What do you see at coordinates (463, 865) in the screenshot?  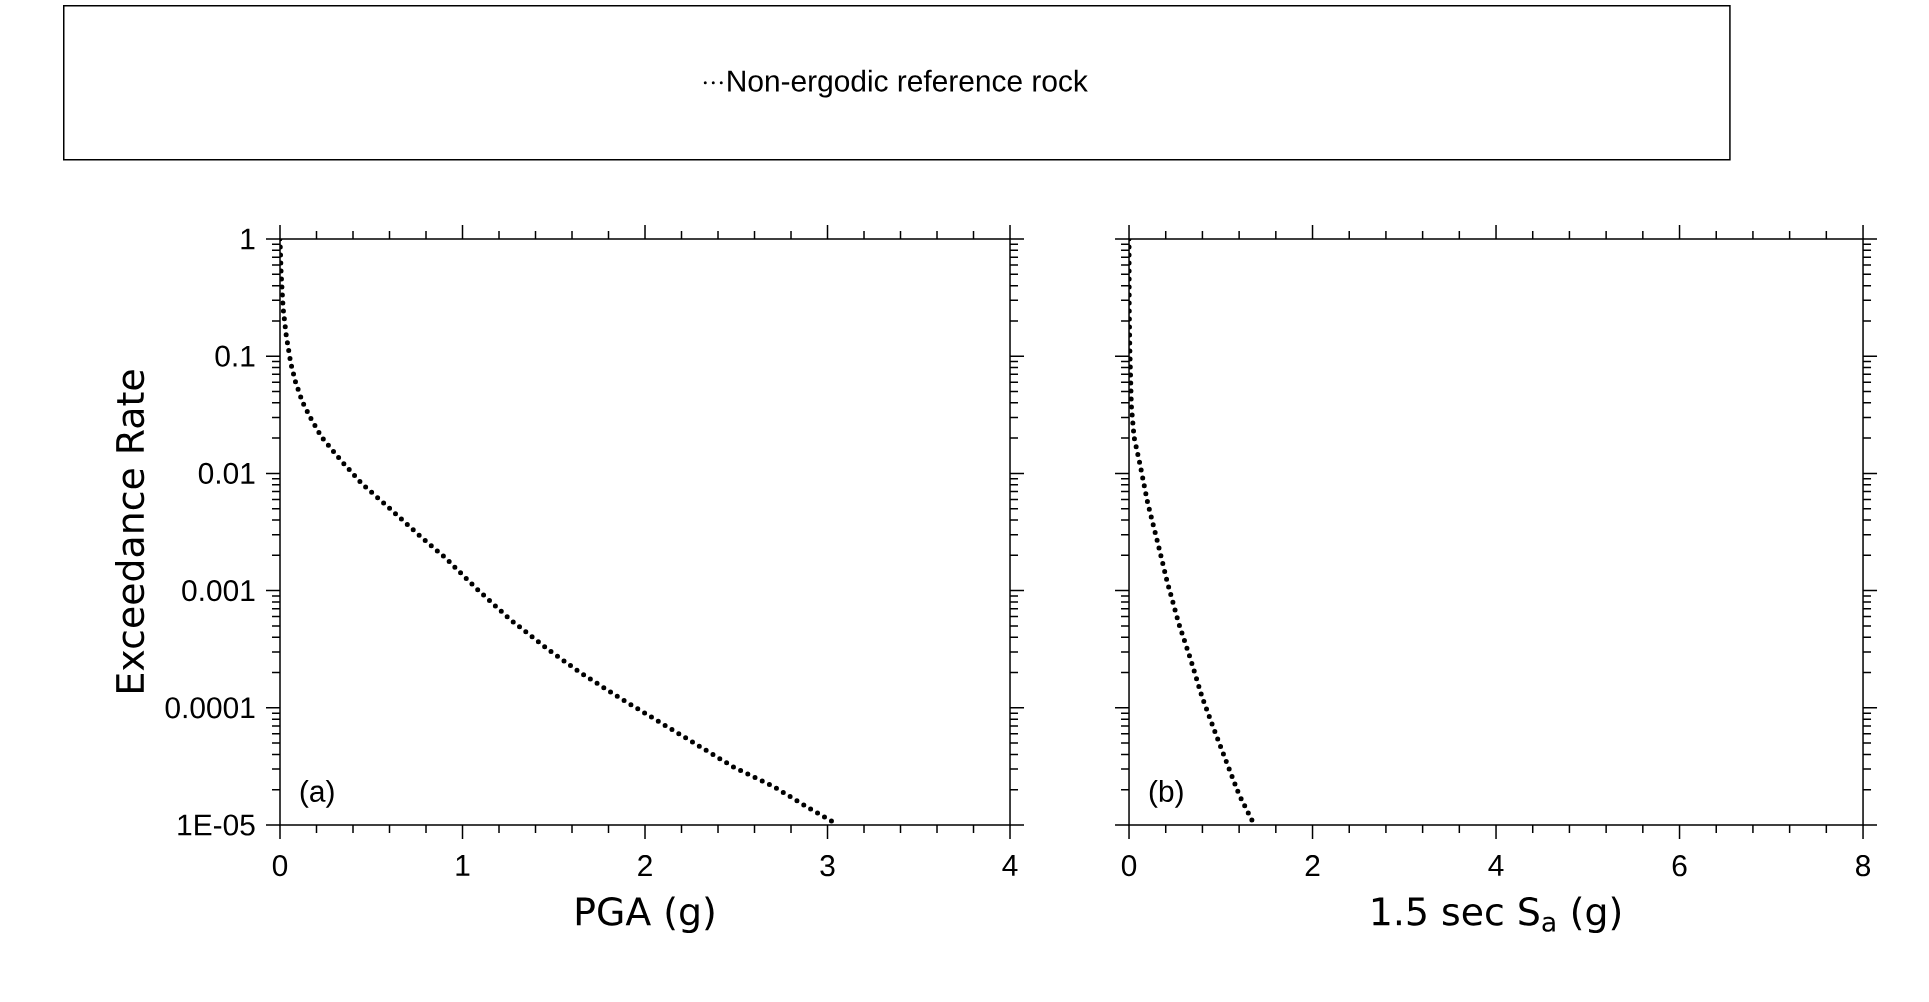 I see `x-tick-label: 1` at bounding box center [463, 865].